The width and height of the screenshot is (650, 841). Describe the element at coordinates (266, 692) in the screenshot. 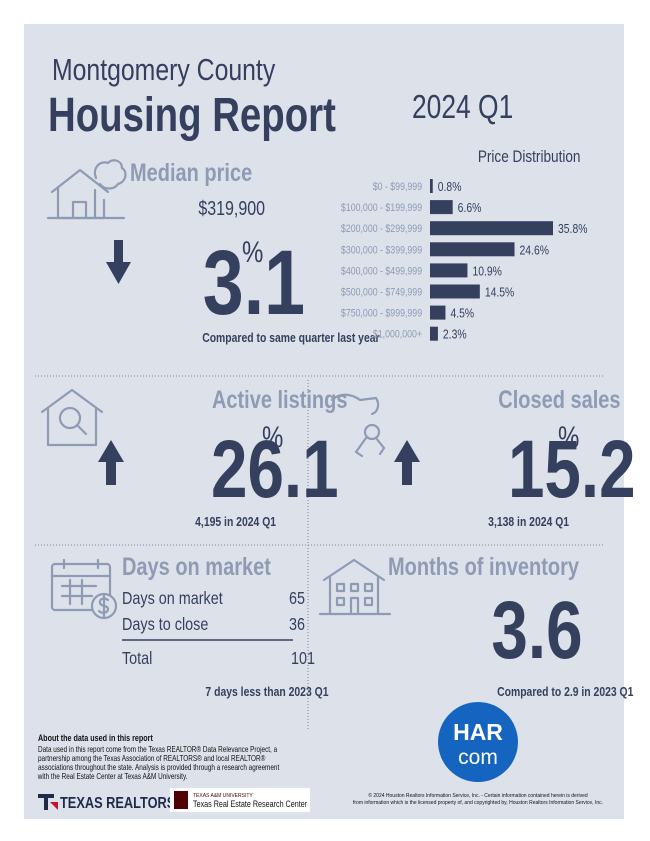

I see `dom-note: 7 days less than 2023 Q1` at that location.